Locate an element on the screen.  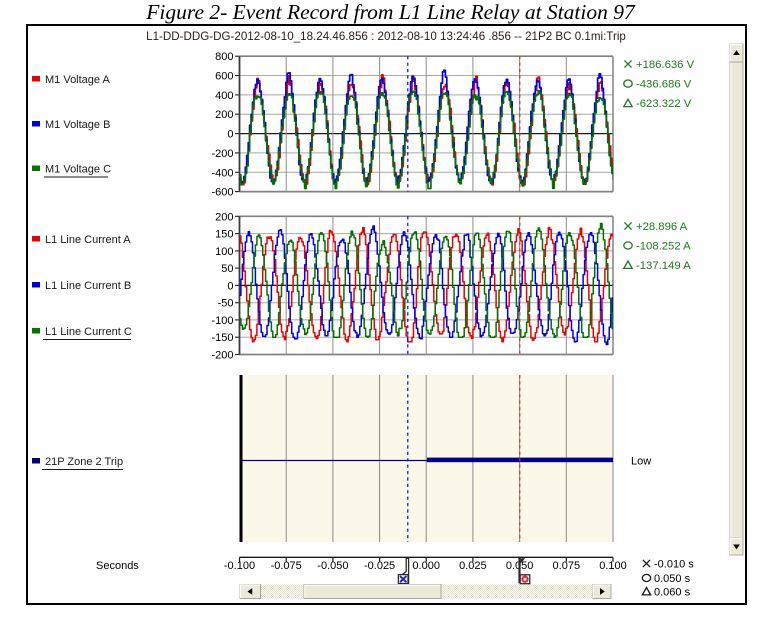
svg-text: 600 is located at coordinates (224, 77).